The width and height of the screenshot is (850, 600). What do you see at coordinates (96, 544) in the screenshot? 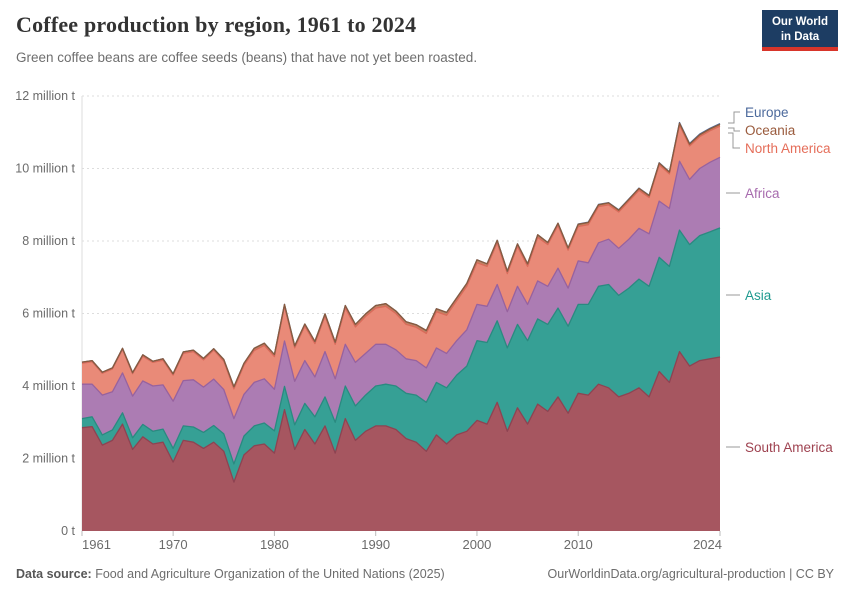
I see `x-axis-tick-label: 1961` at bounding box center [96, 544].